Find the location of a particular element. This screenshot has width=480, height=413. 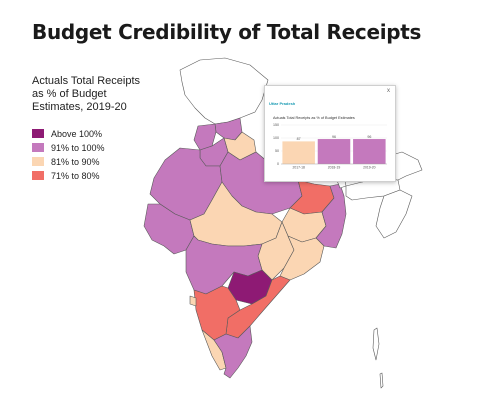

y-tick-label: 50 is located at coordinates (277, 151).